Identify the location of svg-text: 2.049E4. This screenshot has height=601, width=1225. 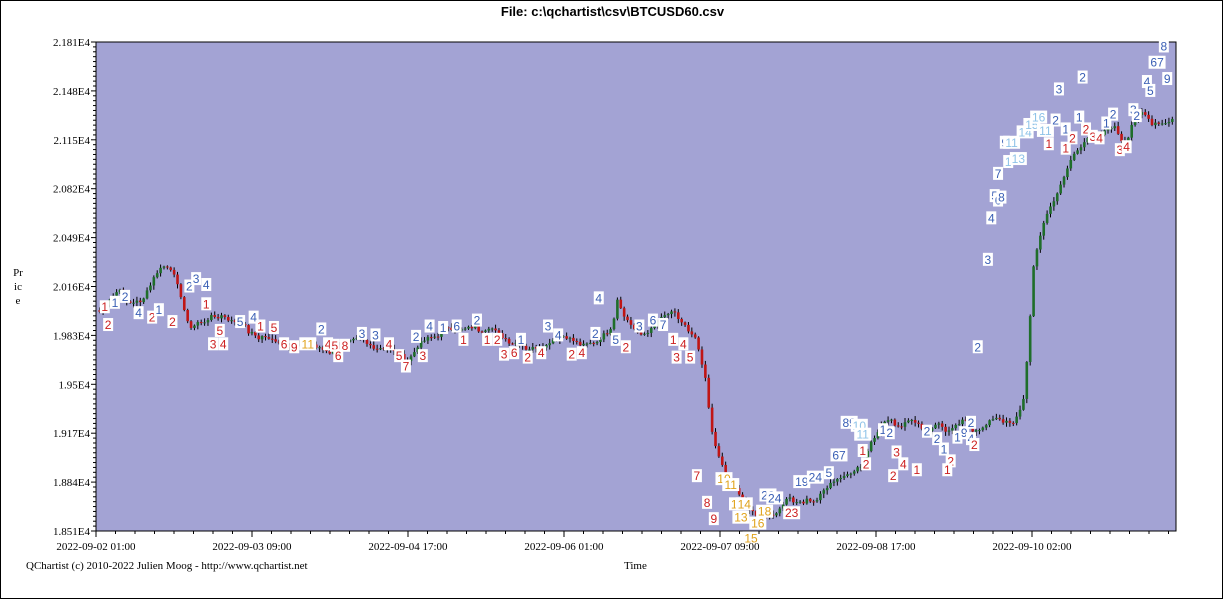
(71, 239).